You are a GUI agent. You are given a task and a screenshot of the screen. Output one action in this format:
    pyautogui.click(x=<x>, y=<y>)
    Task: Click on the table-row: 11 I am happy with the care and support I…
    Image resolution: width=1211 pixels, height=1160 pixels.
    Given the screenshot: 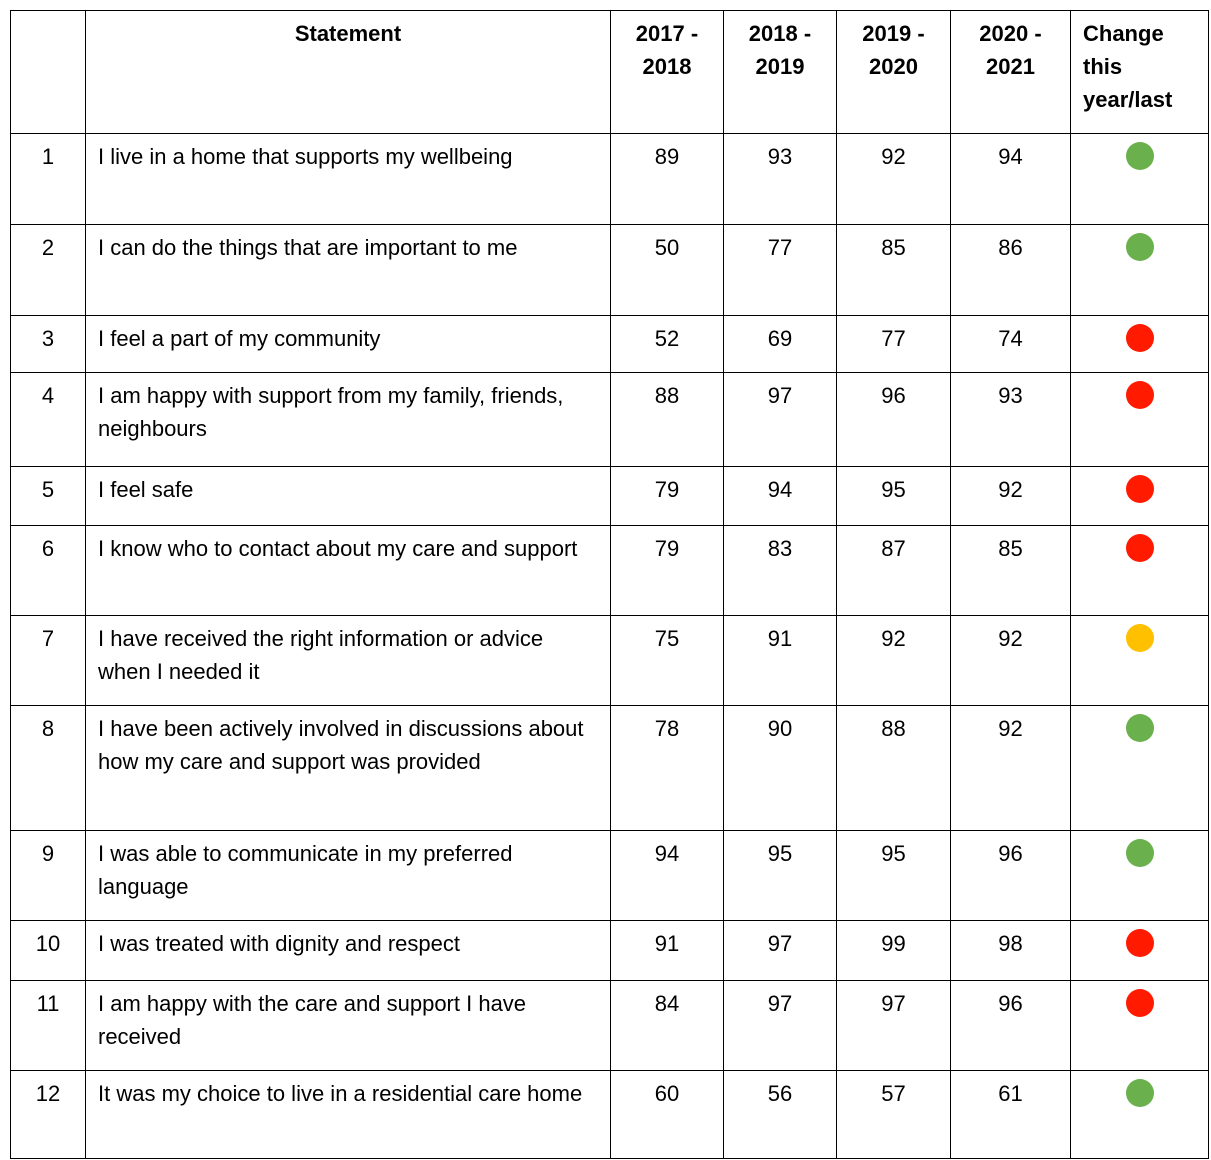 What is the action you would take?
    pyautogui.click(x=609, y=1025)
    